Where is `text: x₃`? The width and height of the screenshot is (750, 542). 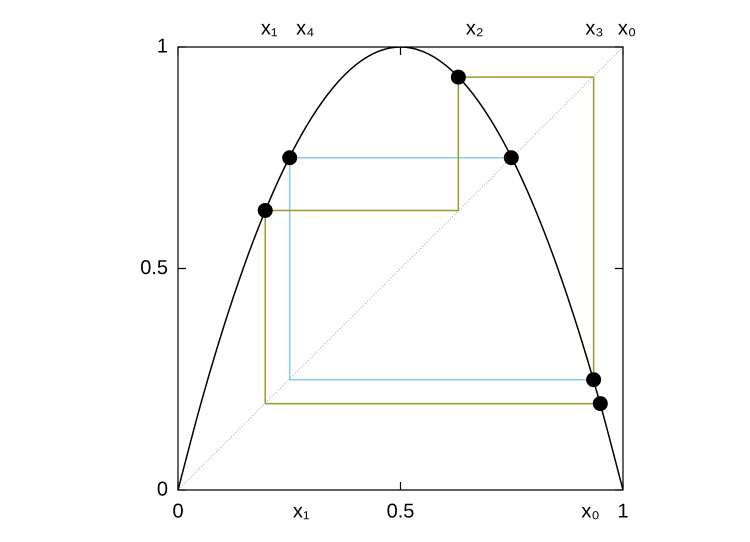 text: x₃ is located at coordinates (594, 29).